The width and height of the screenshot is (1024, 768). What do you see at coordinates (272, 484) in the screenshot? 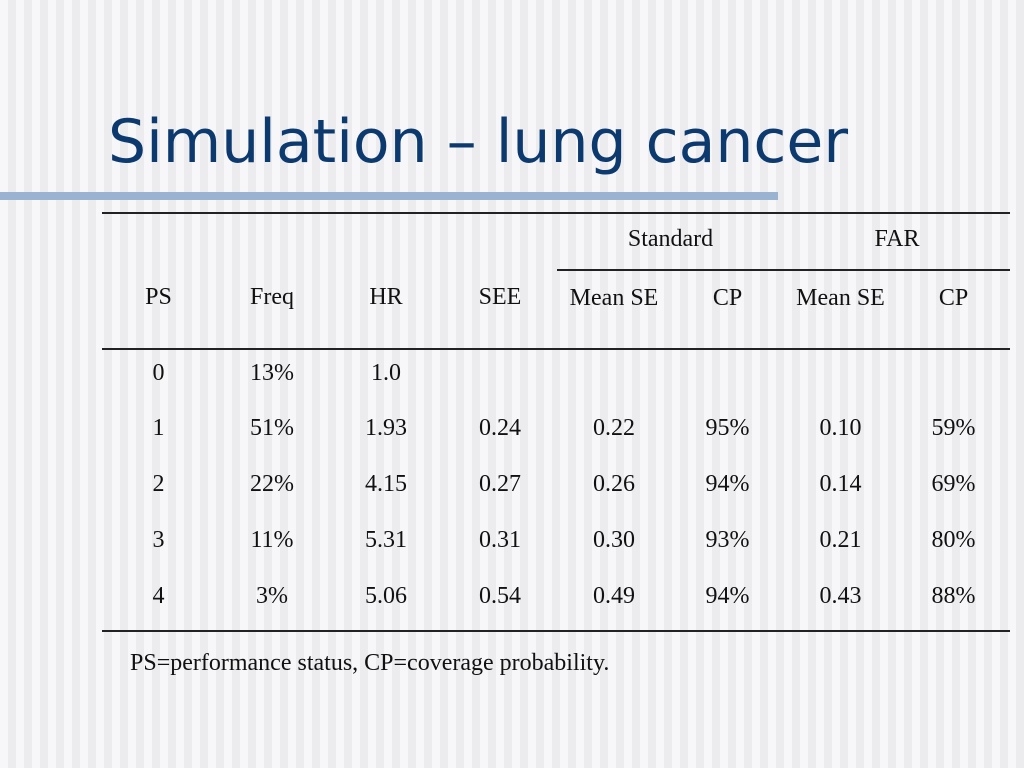
I see `cell-freq: 22%` at bounding box center [272, 484].